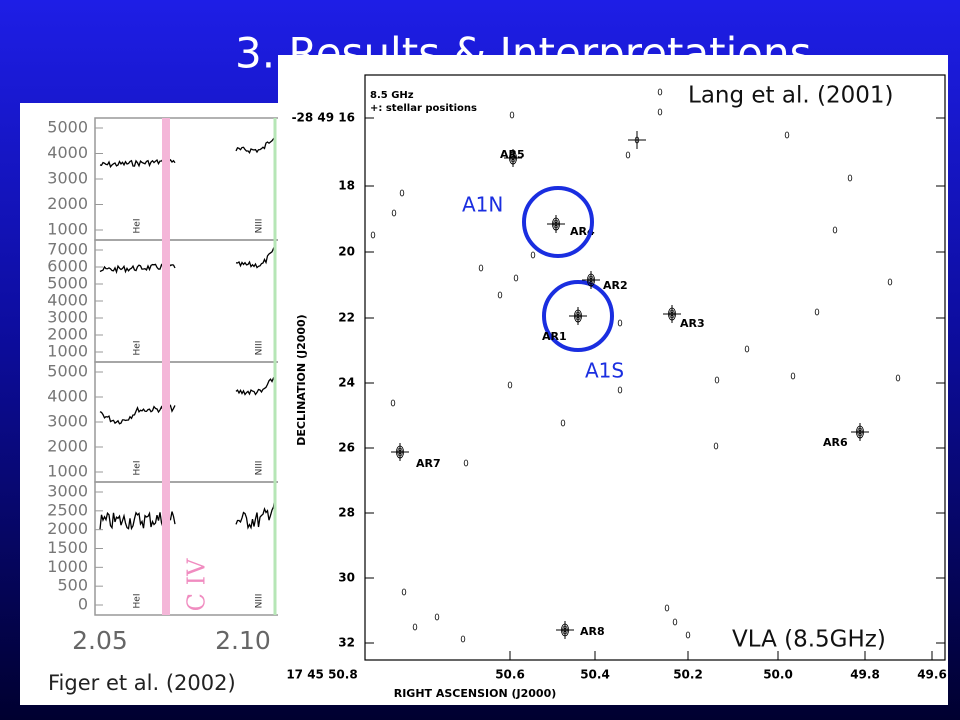  What do you see at coordinates (346, 318) in the screenshot?
I see `y-tick-label: 22` at bounding box center [346, 318].